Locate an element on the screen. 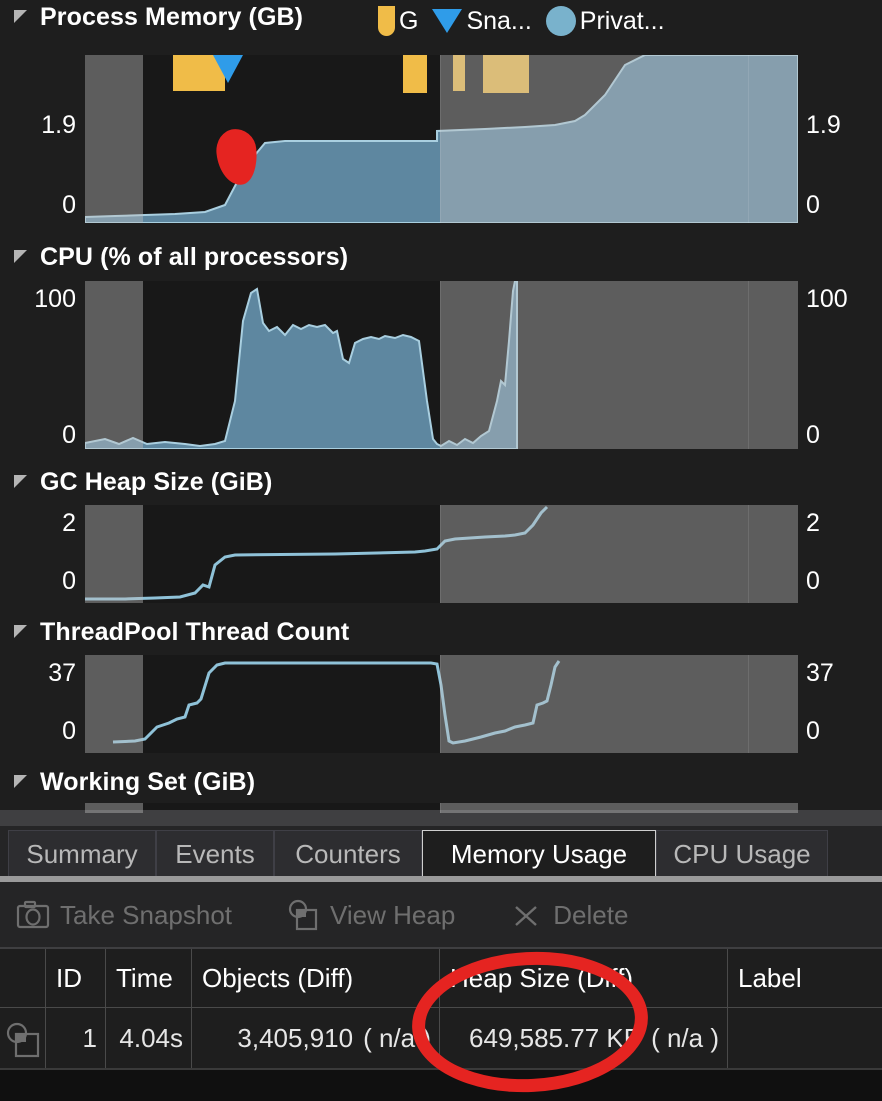 The width and height of the screenshot is (882, 1101). series-cpu is located at coordinates (301, 365).